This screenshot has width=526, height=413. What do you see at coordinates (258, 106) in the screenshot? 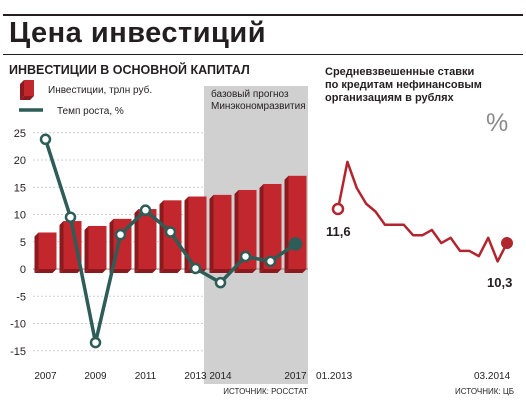
I see `forecast-label-line2: Минэкономразвития` at bounding box center [258, 106].